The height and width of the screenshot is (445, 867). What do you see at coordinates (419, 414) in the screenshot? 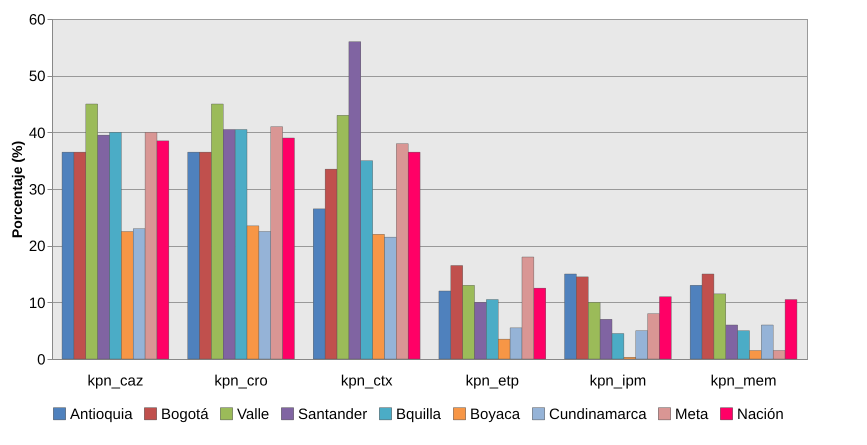
I see `legend-label: Bquilla` at bounding box center [419, 414].